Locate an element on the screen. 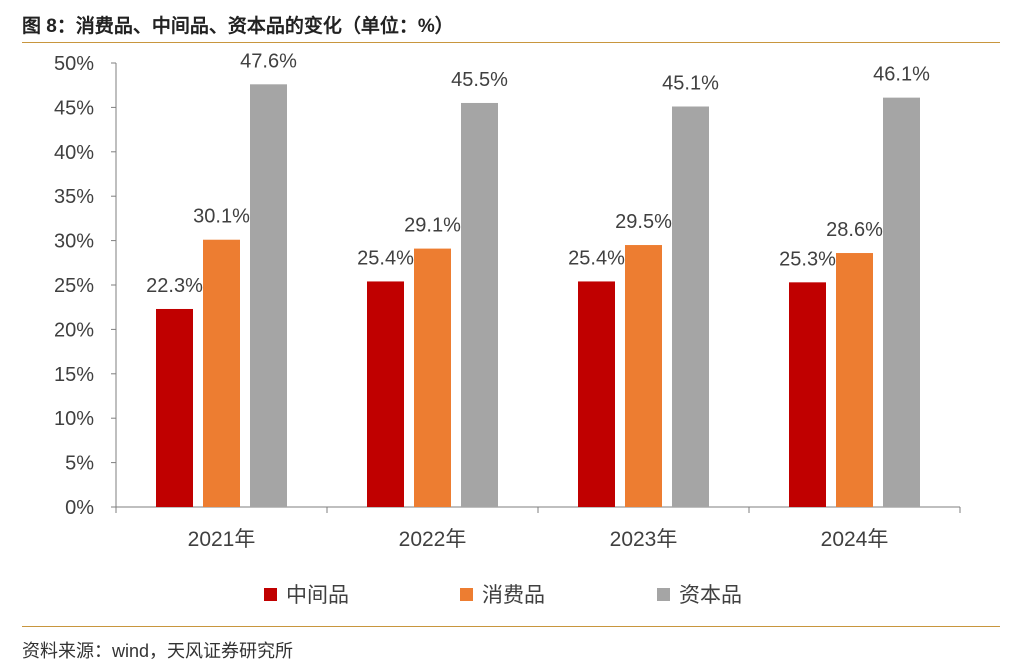  legend-label: 资本品 is located at coordinates (710, 595).